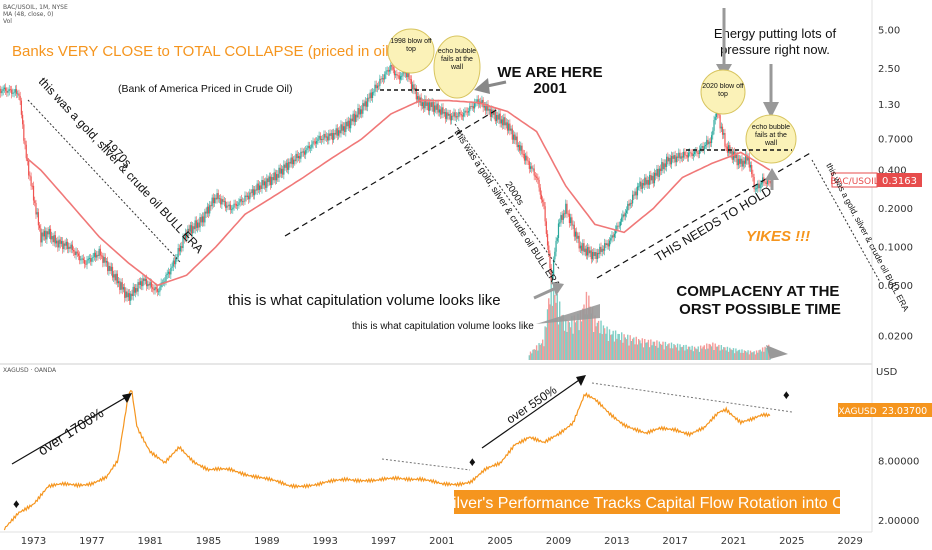  What do you see at coordinates (7, 21) in the screenshot?
I see `volume-legend: Vol` at bounding box center [7, 21].